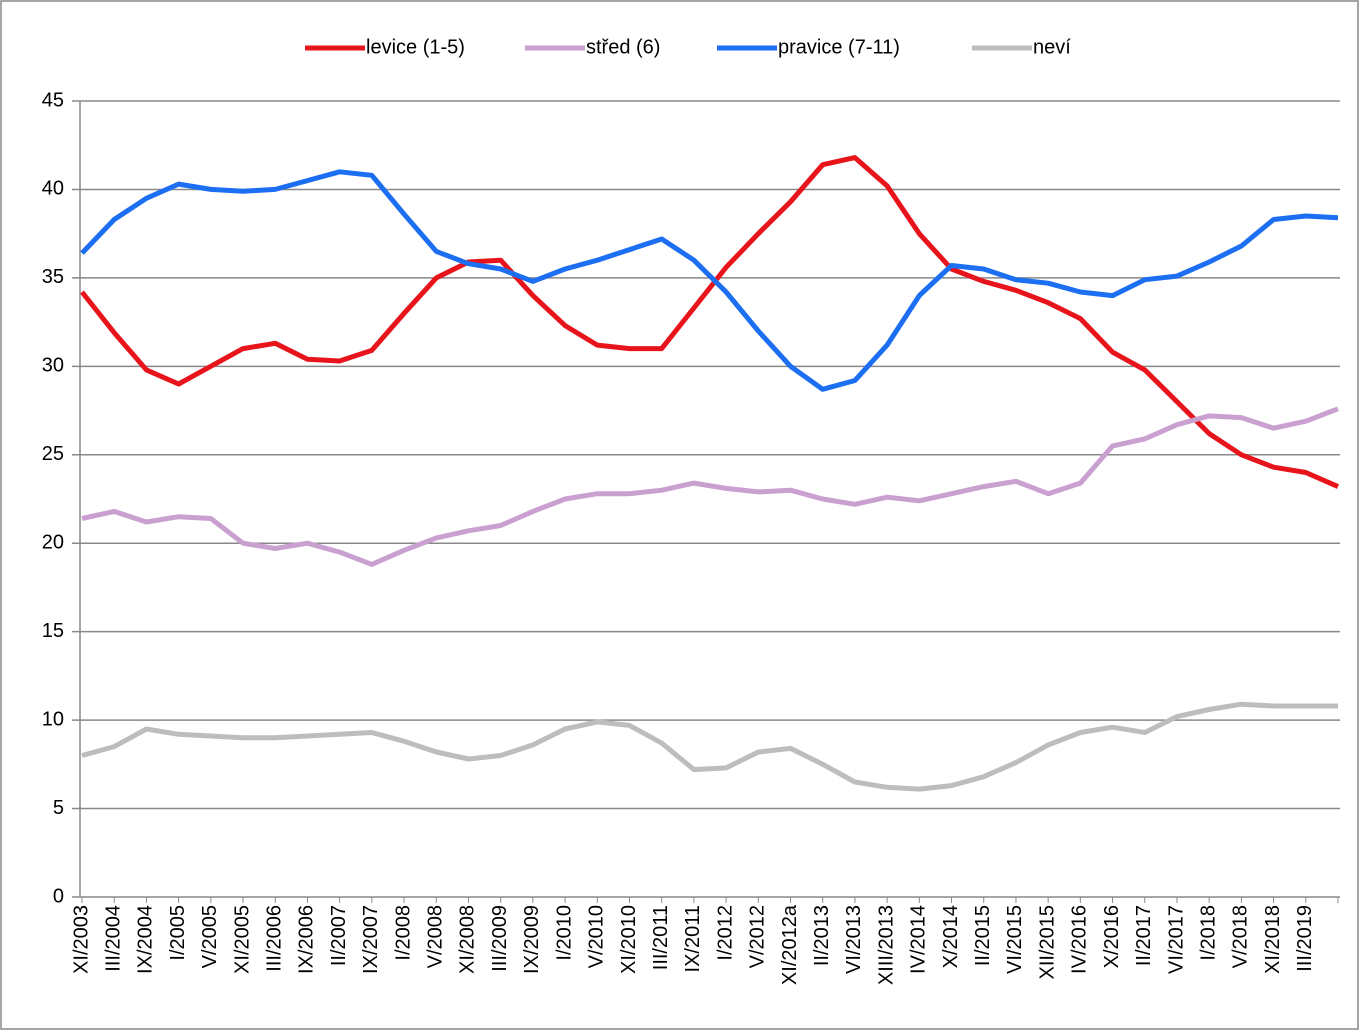 The height and width of the screenshot is (1030, 1359). I want to click on x-tick-label: V/2012, so click(758, 936).